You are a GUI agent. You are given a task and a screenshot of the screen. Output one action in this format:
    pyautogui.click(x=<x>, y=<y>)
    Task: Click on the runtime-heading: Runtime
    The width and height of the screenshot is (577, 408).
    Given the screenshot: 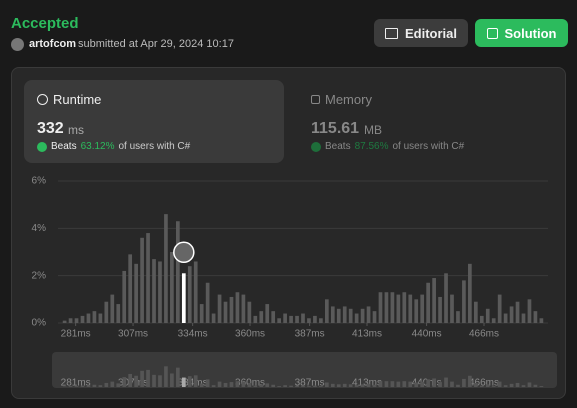 What is the action you would take?
    pyautogui.click(x=69, y=99)
    